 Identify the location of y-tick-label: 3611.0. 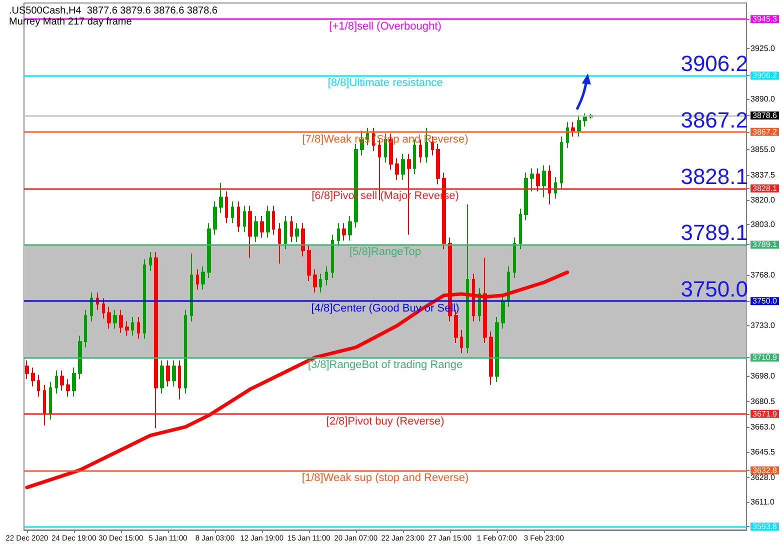
(762, 501).